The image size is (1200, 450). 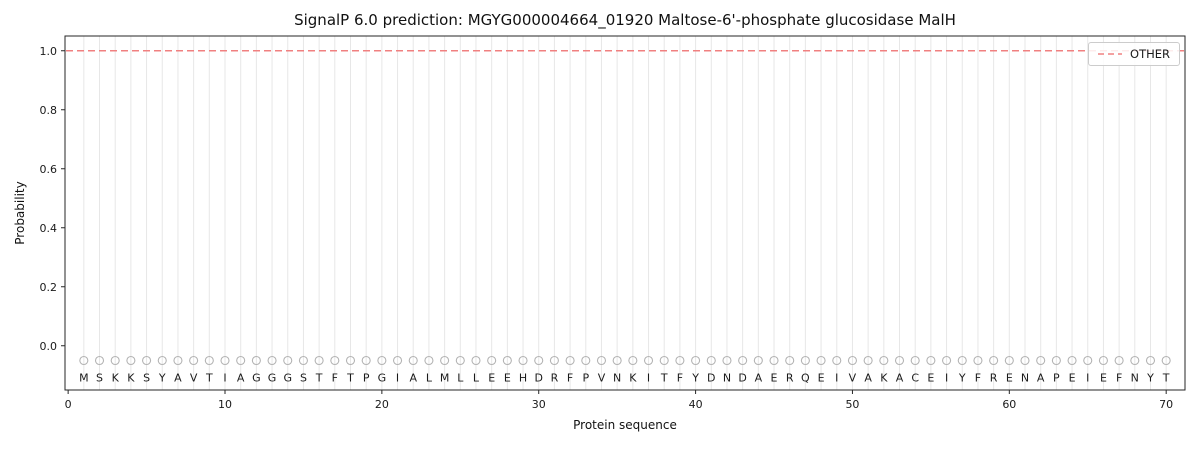 What do you see at coordinates (49, 346) in the screenshot?
I see `y-tick-label: 0.0` at bounding box center [49, 346].